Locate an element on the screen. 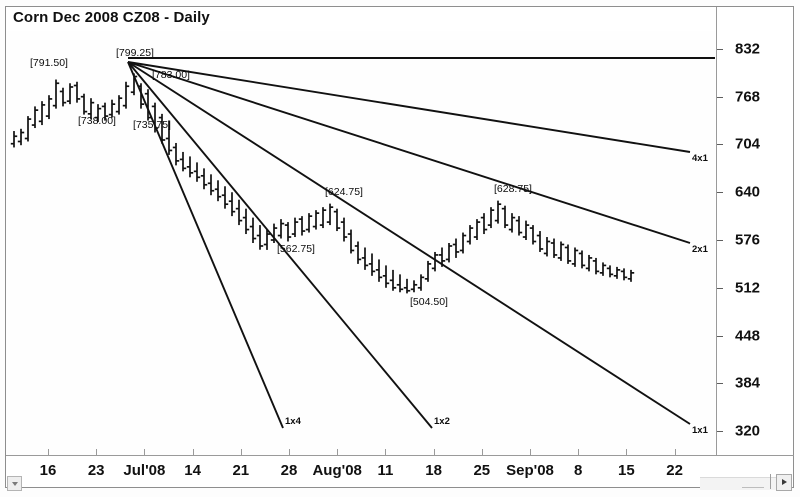 This screenshot has height=497, width=800. price-annotation: [738.00] is located at coordinates (97, 121).